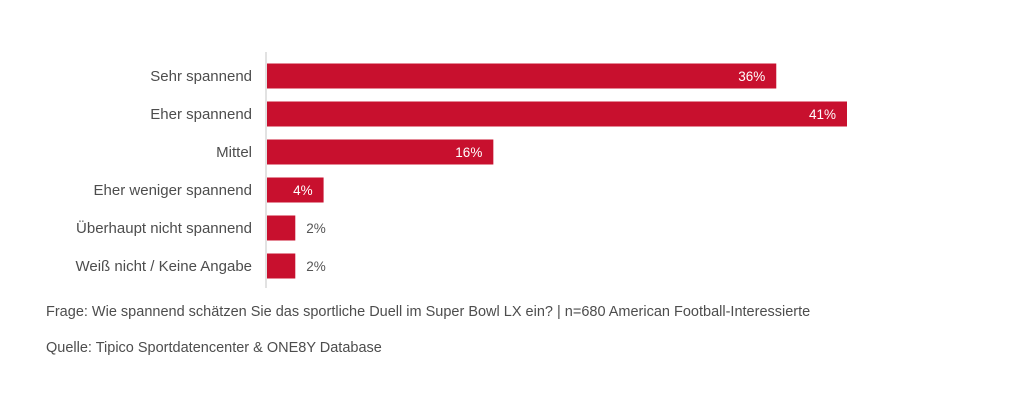 This screenshot has width=1024, height=416. I want to click on category-label: Eher weniger spannend, so click(173, 190).